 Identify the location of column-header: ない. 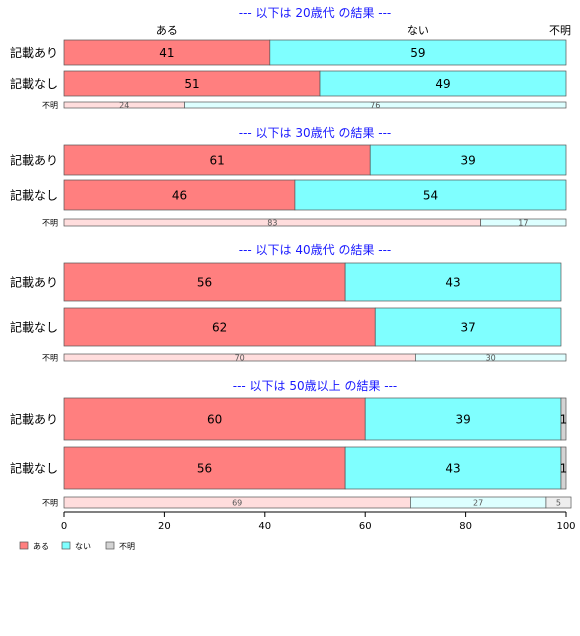
(418, 30).